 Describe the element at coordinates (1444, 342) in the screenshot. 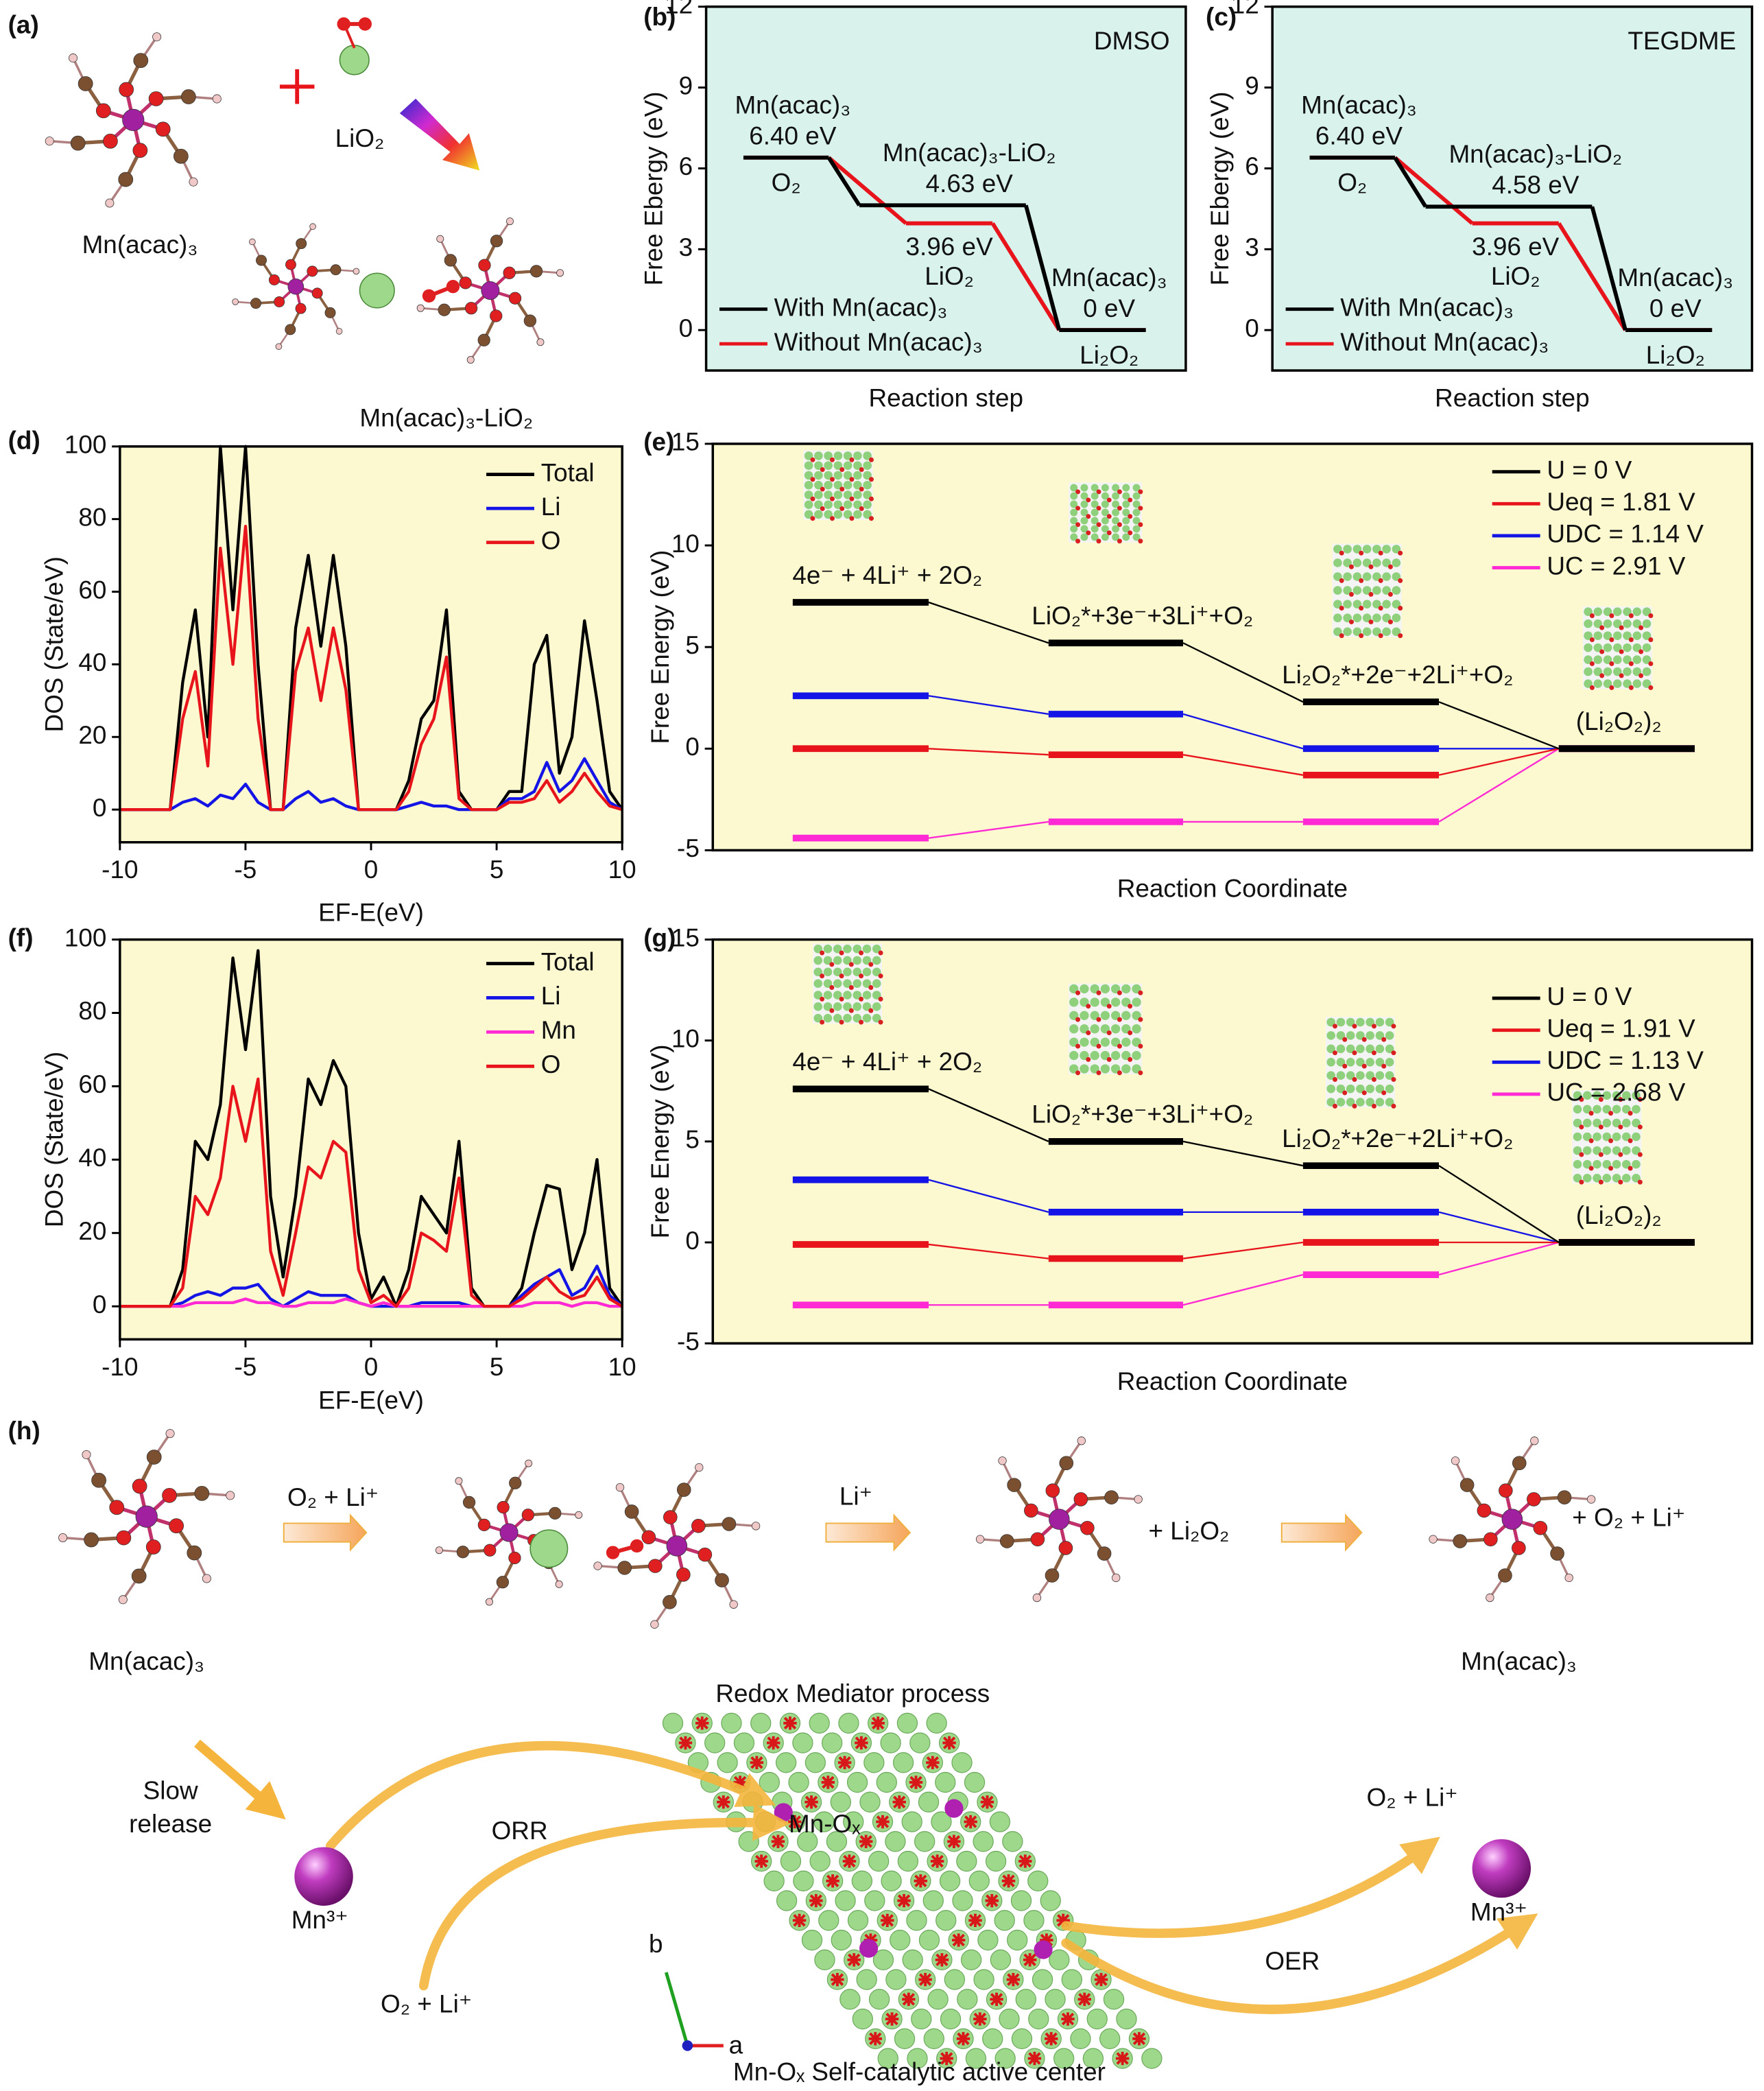

I see `legend-label: Without Mn(acac)₃` at that location.